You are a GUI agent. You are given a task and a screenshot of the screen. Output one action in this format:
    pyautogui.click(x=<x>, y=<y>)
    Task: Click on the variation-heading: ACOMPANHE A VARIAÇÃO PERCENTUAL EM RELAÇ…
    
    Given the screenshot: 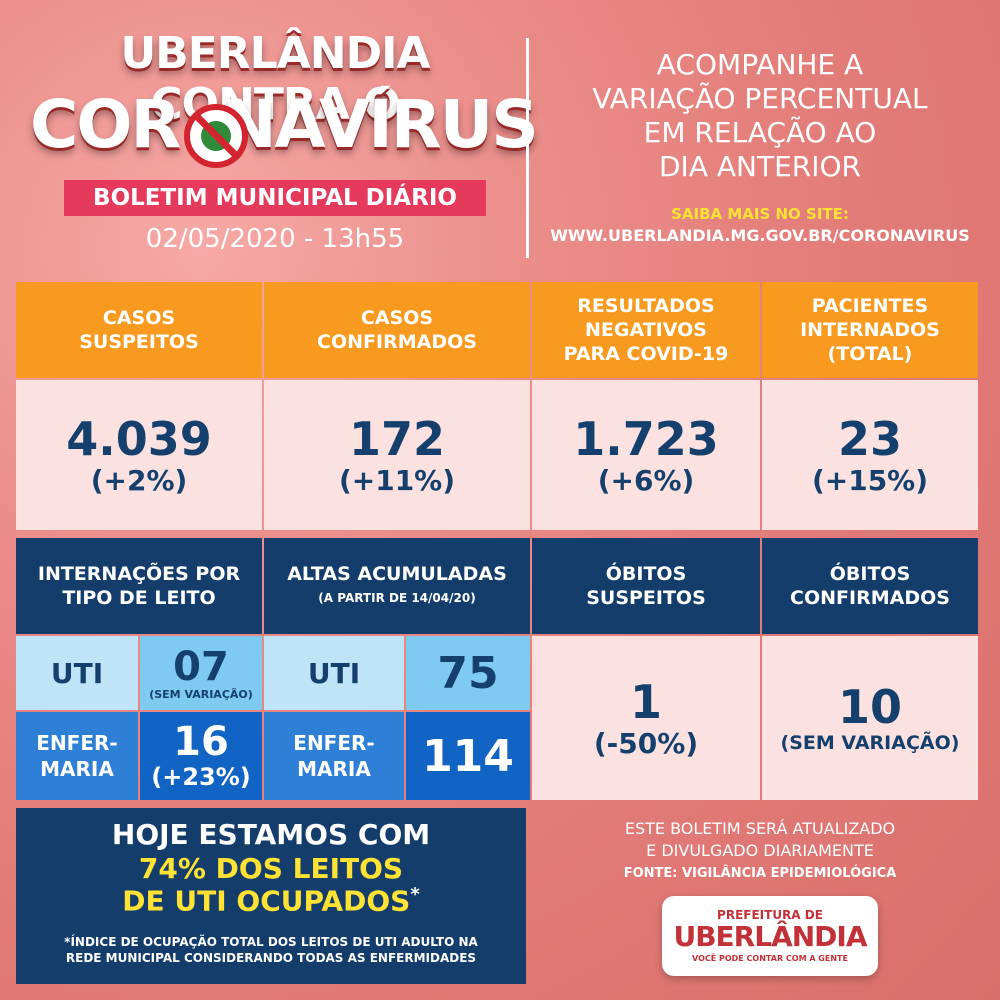 What is the action you would take?
    pyautogui.click(x=760, y=116)
    